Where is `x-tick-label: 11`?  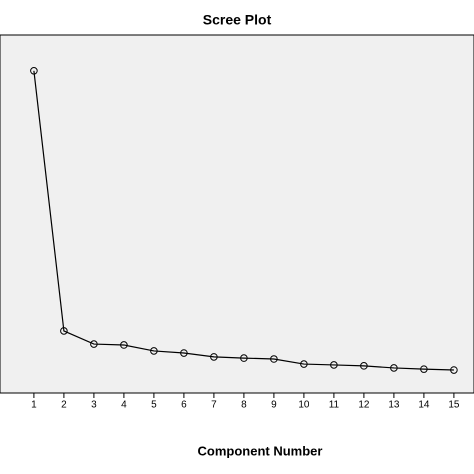
x-tick-label: 11 is located at coordinates (334, 405).